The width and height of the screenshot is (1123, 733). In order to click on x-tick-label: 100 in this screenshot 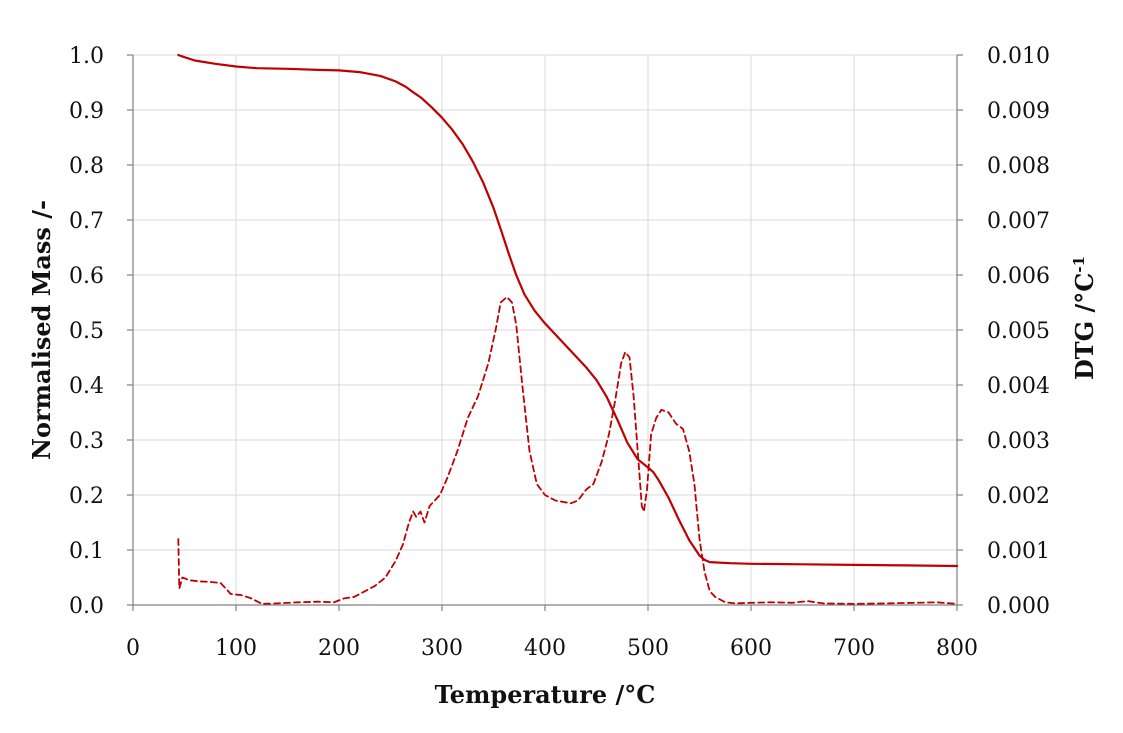, I will do `click(236, 648)`.